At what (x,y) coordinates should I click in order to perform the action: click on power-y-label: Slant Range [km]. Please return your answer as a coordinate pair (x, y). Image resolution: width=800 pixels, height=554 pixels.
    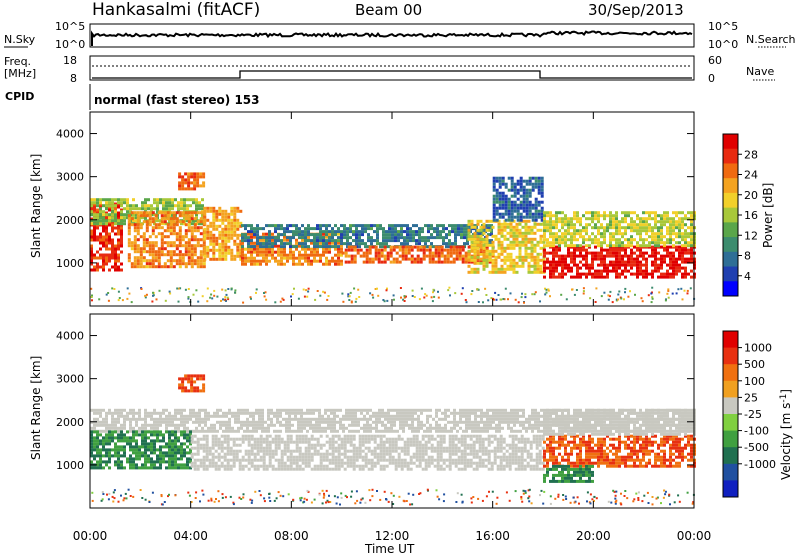
    Looking at the image, I should click on (36, 206).